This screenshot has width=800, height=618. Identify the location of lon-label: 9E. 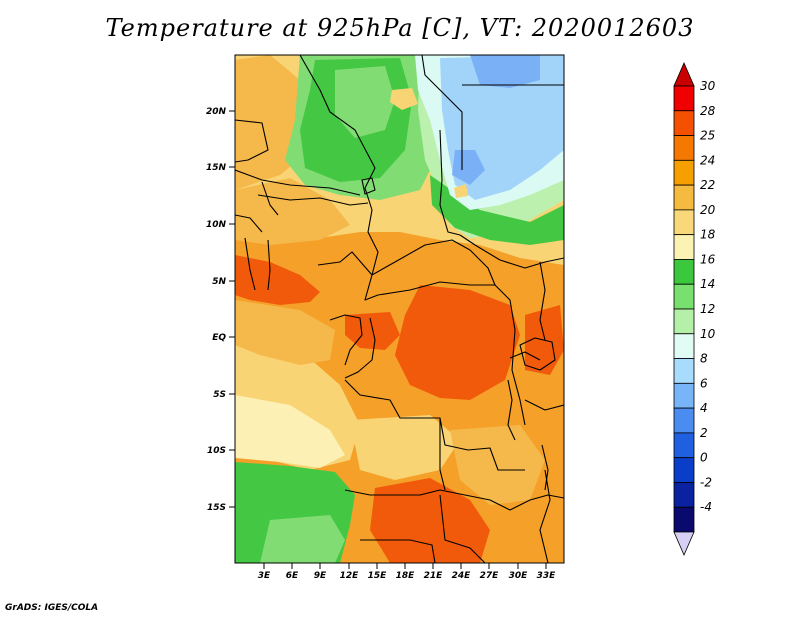
(320, 576).